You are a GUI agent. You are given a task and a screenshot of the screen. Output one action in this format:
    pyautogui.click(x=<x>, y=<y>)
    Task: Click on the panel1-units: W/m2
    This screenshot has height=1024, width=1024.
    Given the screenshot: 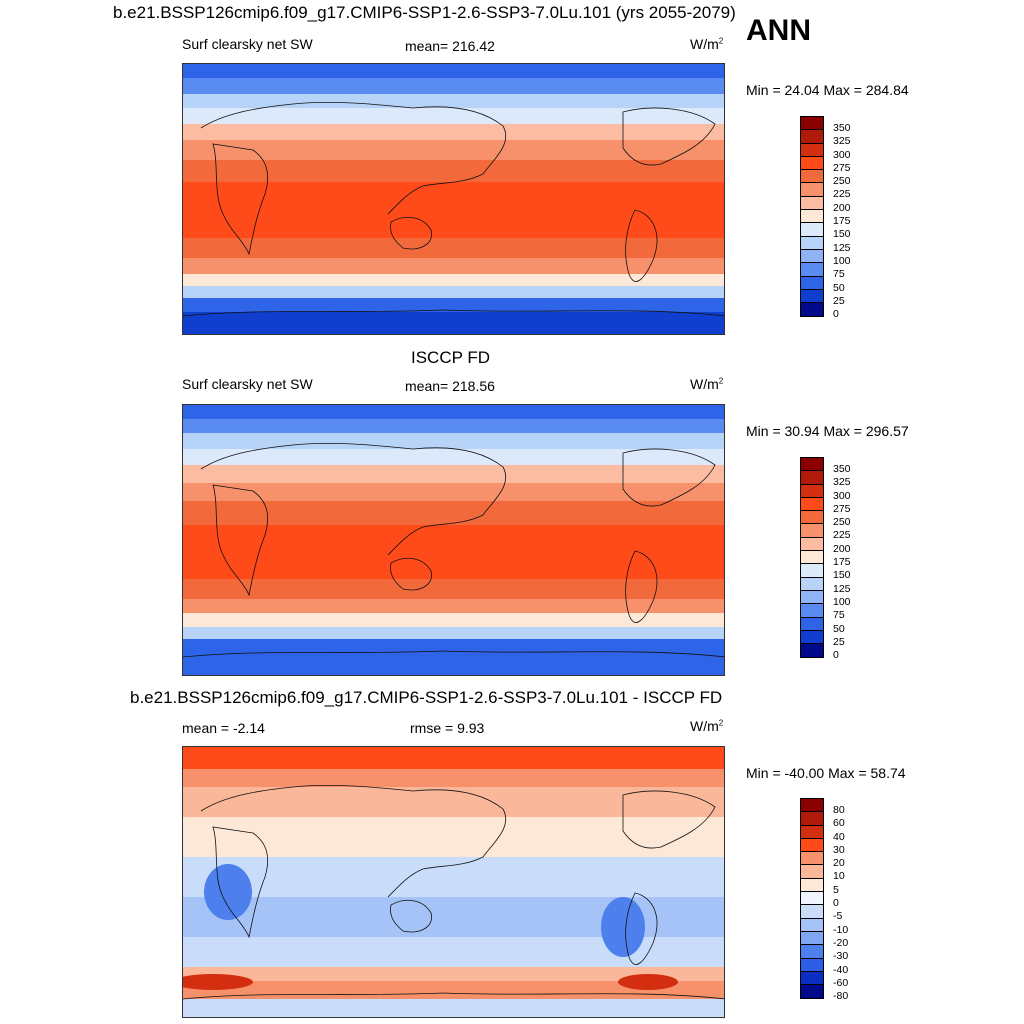 What is the action you would take?
    pyautogui.click(x=707, y=44)
    